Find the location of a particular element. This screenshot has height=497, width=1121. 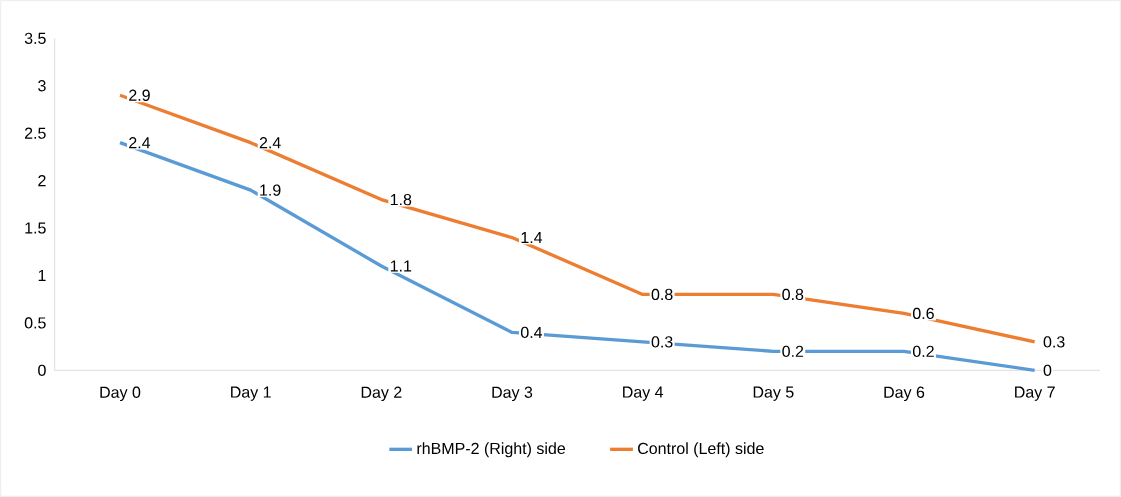

x-tick-label: Day 1 is located at coordinates (251, 393).